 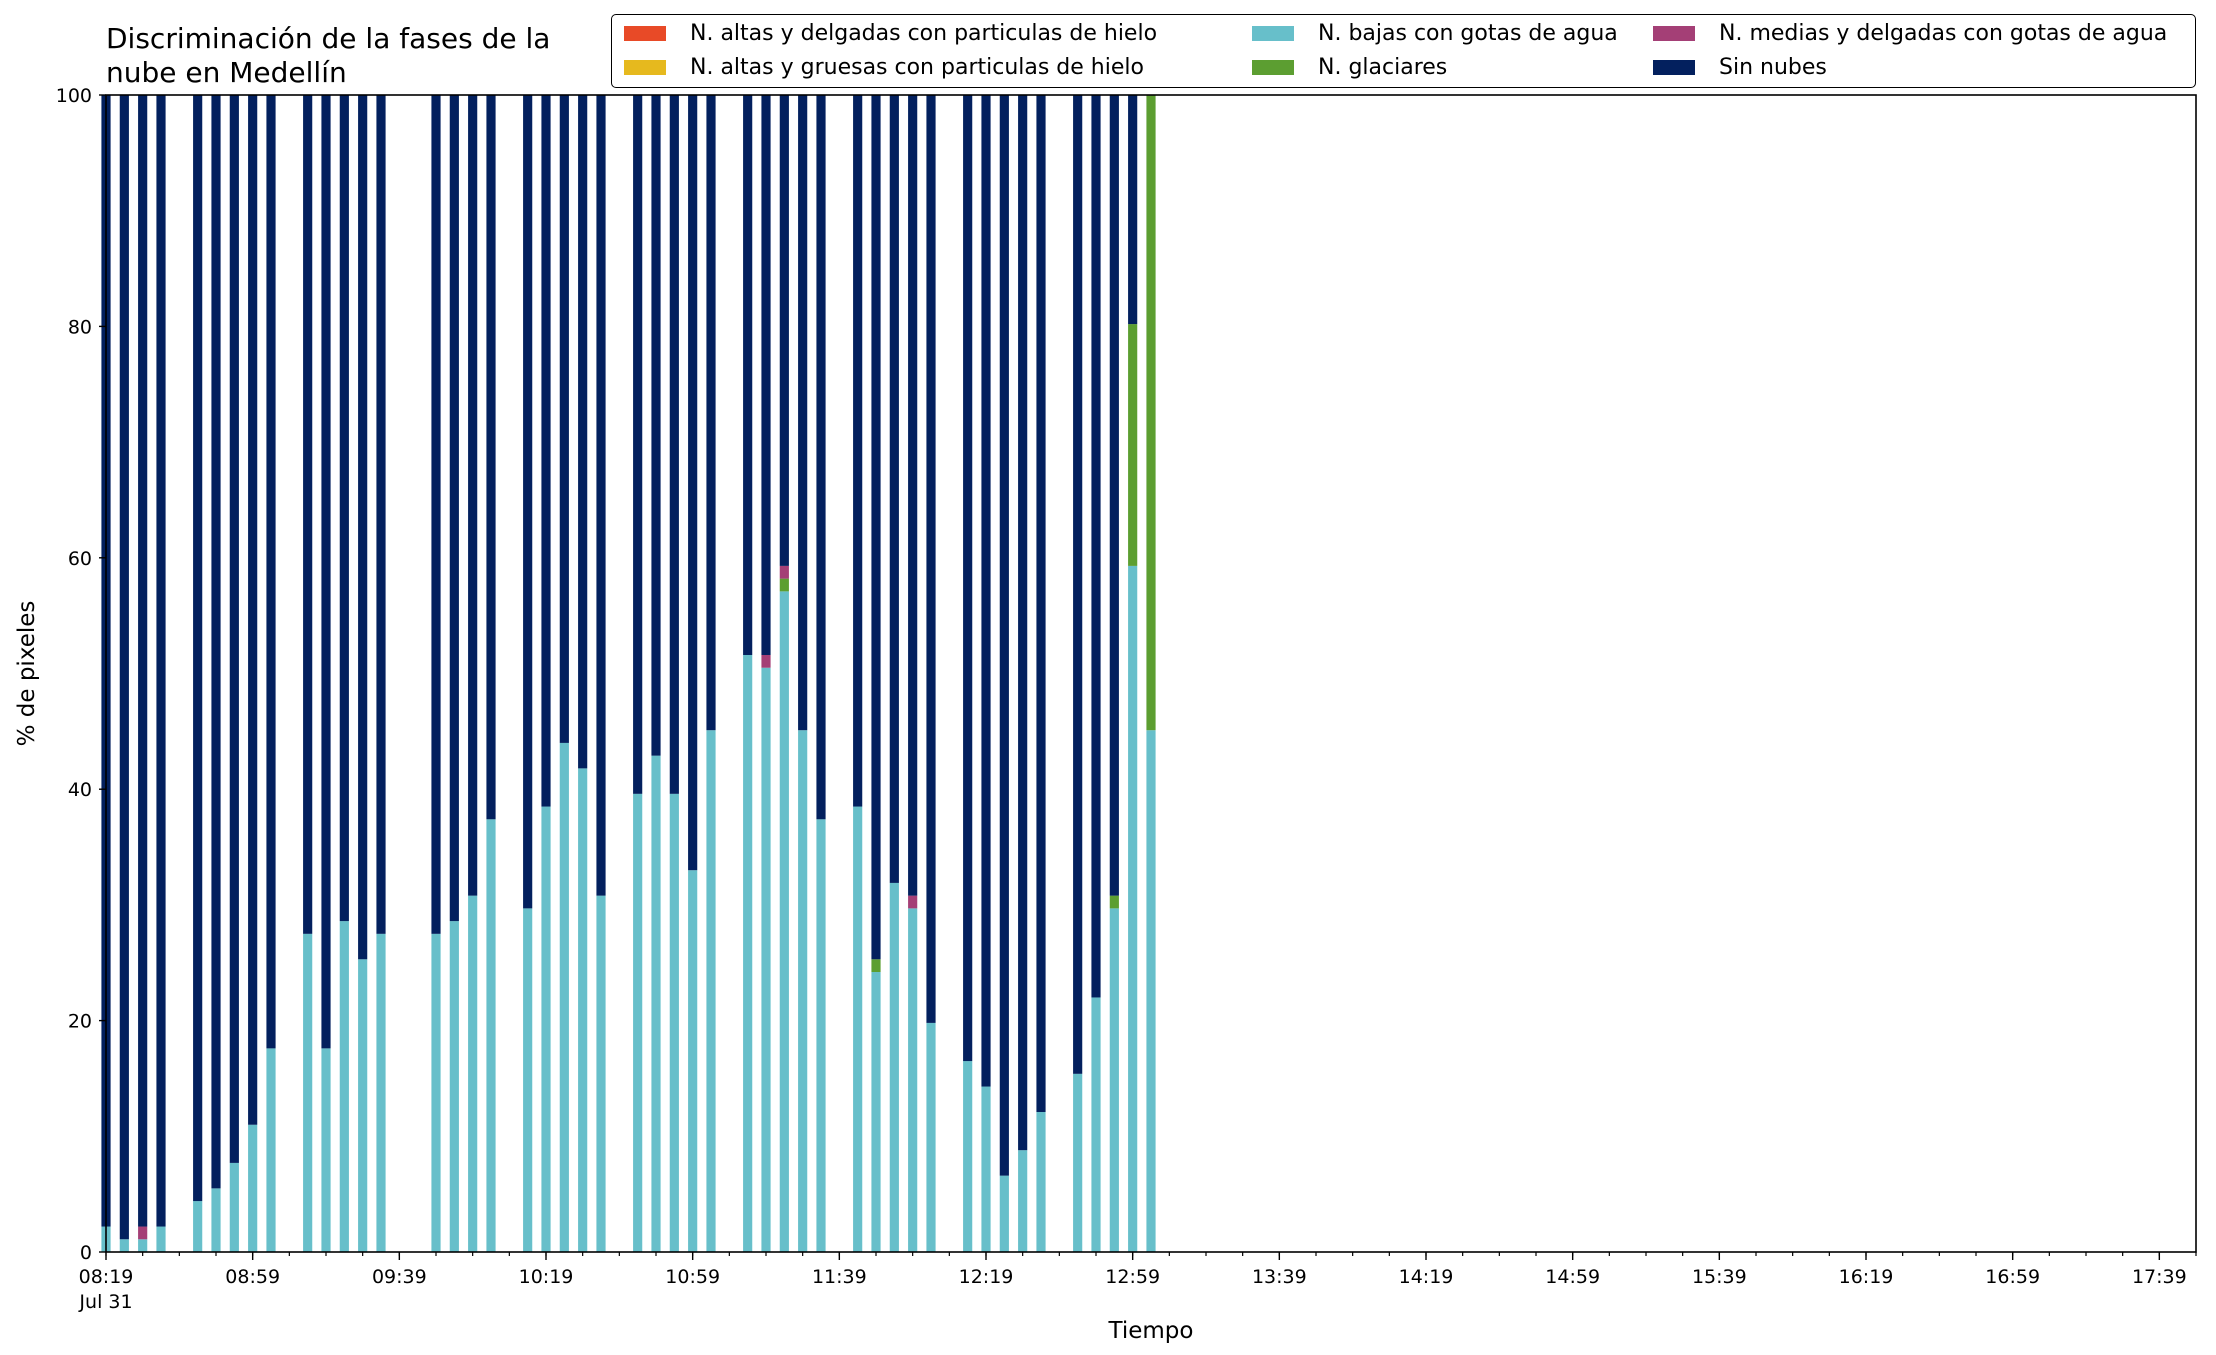 What do you see at coordinates (986, 1277) in the screenshot?
I see `x-tick-label: 12:19` at bounding box center [986, 1277].